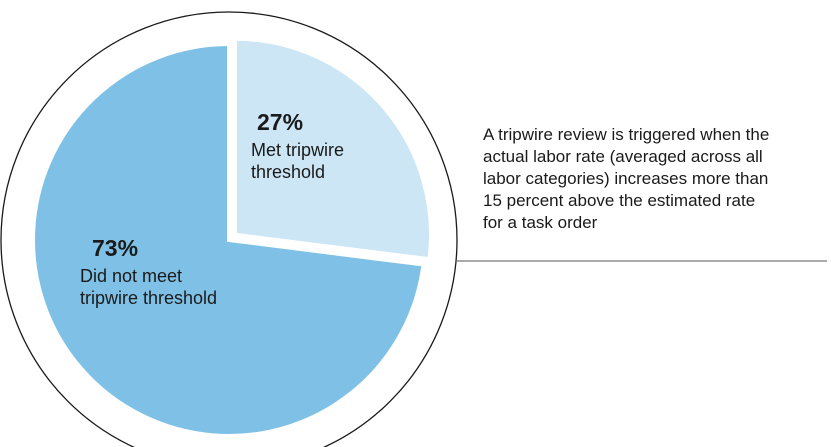 The width and height of the screenshot is (831, 447). What do you see at coordinates (115, 248) in the screenshot?
I see `slice-percent-label: 73%` at bounding box center [115, 248].